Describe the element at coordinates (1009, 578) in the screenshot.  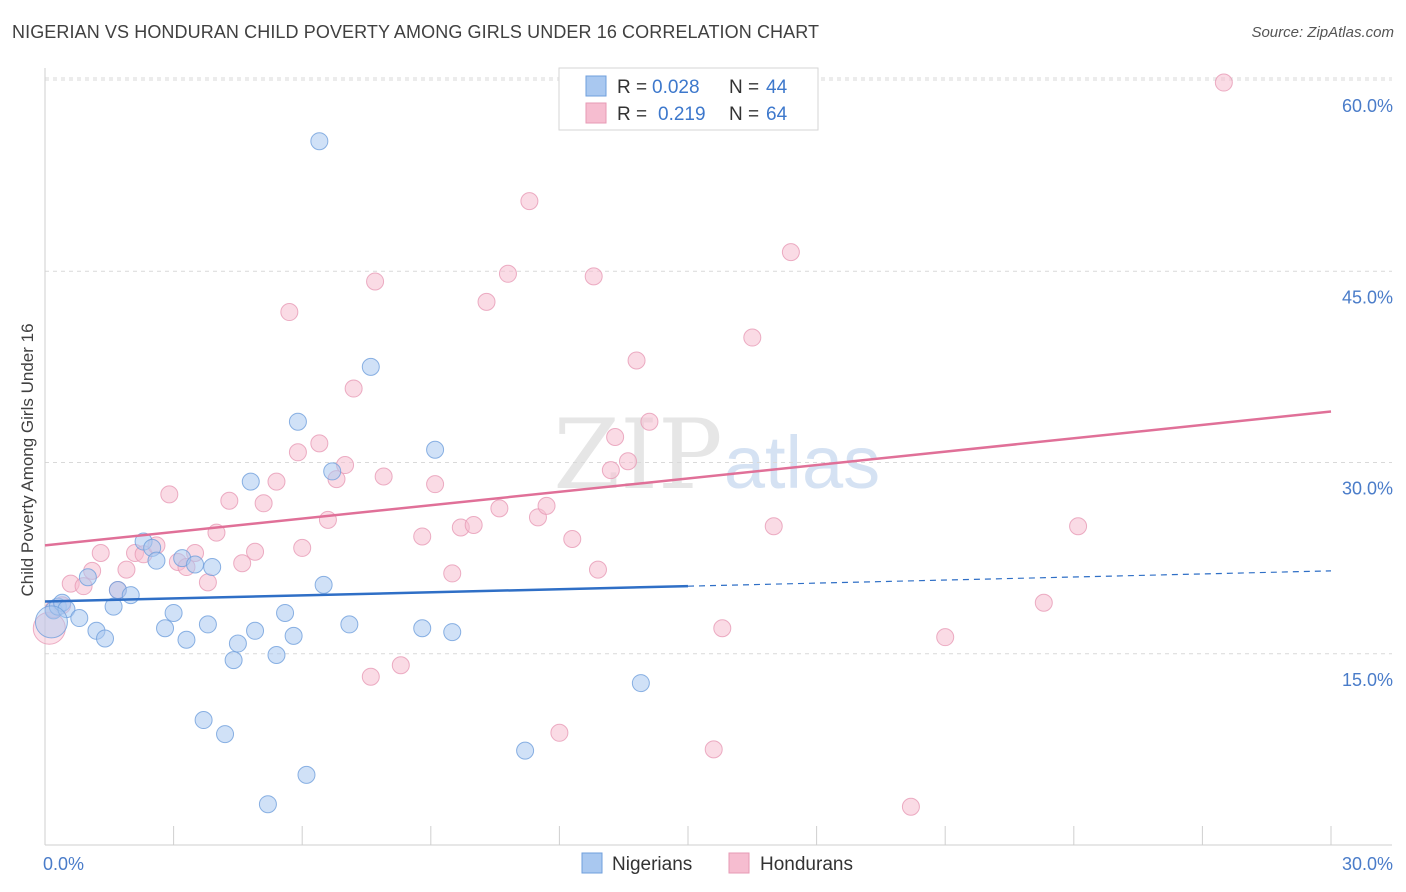
I see `nigerians-trend-dashed` at that location.